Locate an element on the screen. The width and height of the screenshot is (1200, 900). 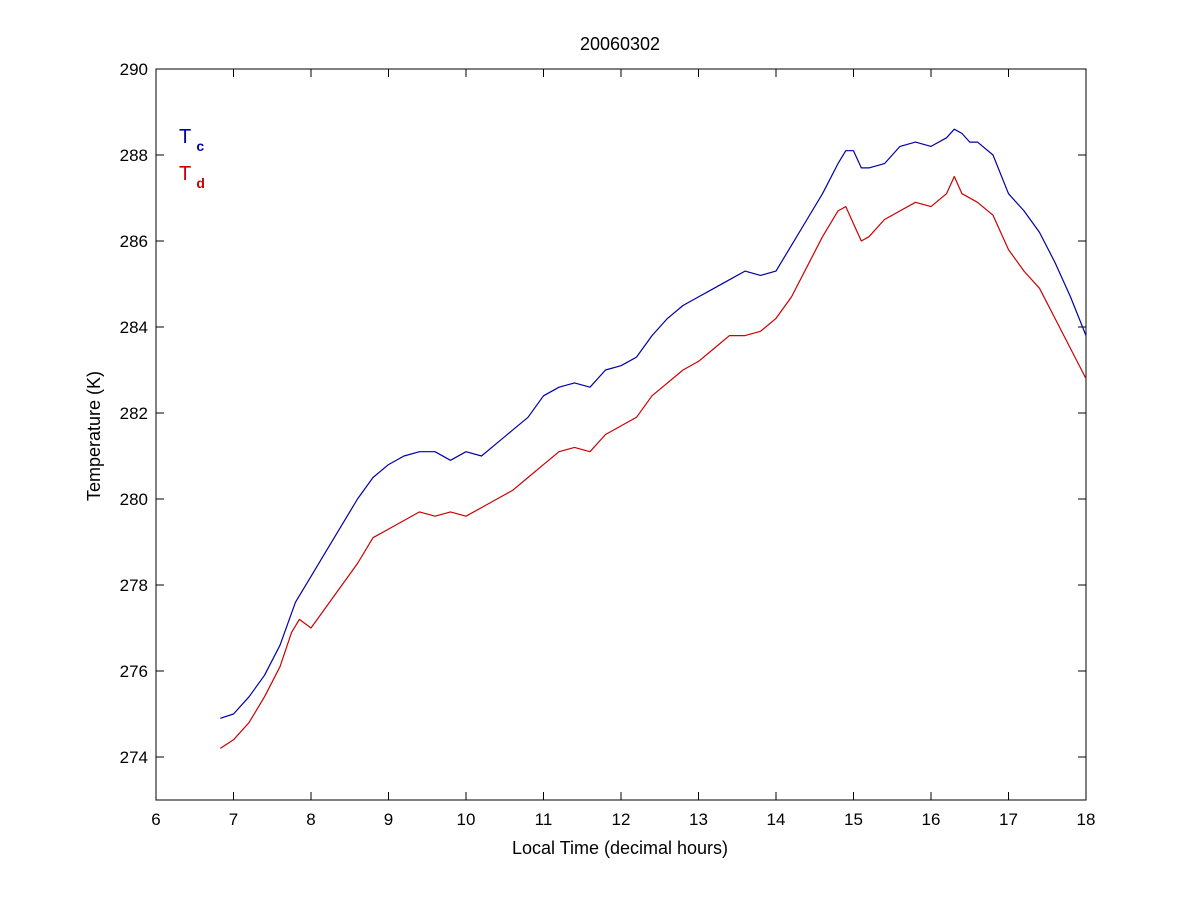
x-tick-label: 9 is located at coordinates (388, 819).